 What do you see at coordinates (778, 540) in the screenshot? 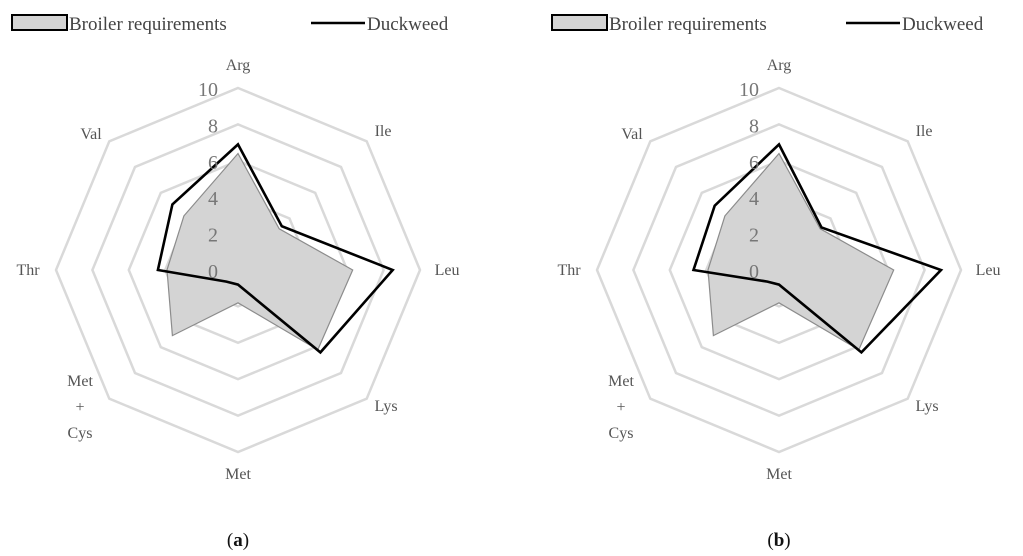
I see `panel-caption: (b)` at bounding box center [778, 540].